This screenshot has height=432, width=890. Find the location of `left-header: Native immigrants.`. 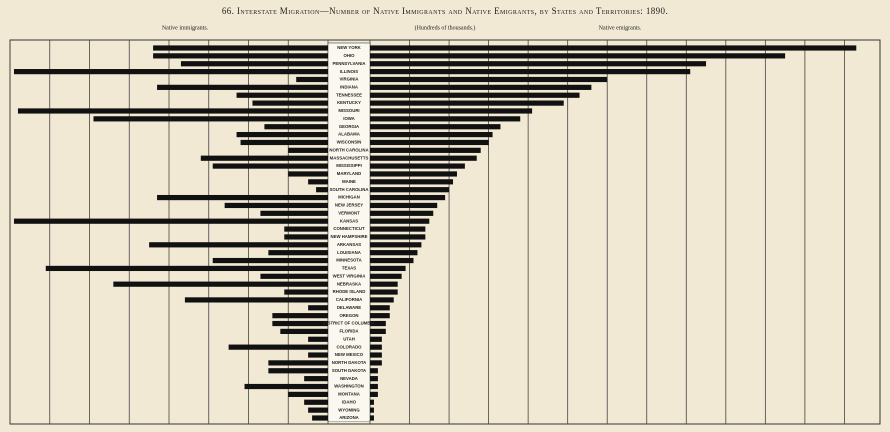

left-header: Native immigrants. is located at coordinates (185, 28).